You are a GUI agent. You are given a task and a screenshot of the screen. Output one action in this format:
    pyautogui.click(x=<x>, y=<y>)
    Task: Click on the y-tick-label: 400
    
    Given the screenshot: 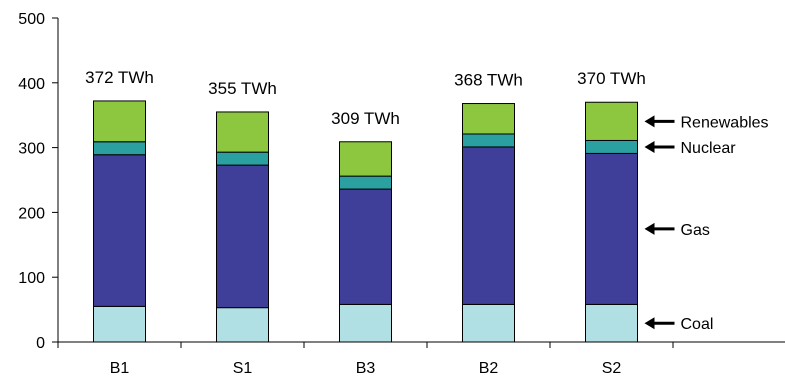 What is the action you would take?
    pyautogui.click(x=31, y=84)
    